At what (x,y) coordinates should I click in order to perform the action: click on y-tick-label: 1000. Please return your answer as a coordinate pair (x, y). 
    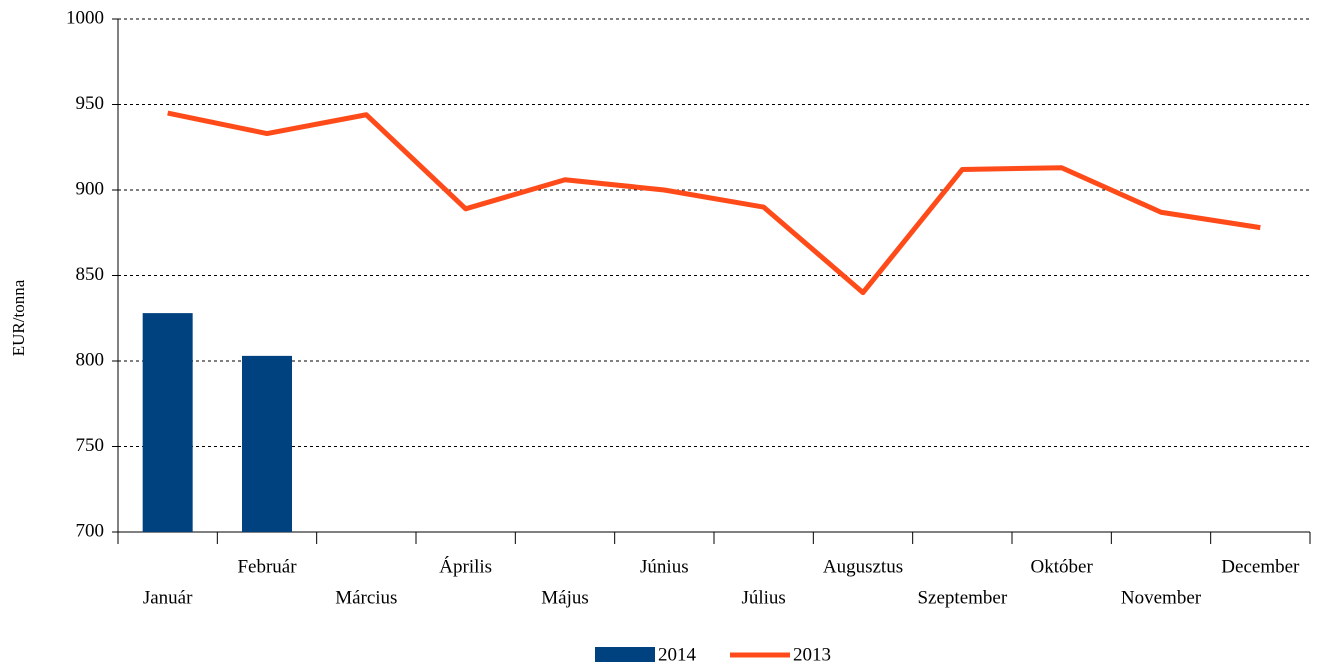
    Looking at the image, I should click on (85, 17).